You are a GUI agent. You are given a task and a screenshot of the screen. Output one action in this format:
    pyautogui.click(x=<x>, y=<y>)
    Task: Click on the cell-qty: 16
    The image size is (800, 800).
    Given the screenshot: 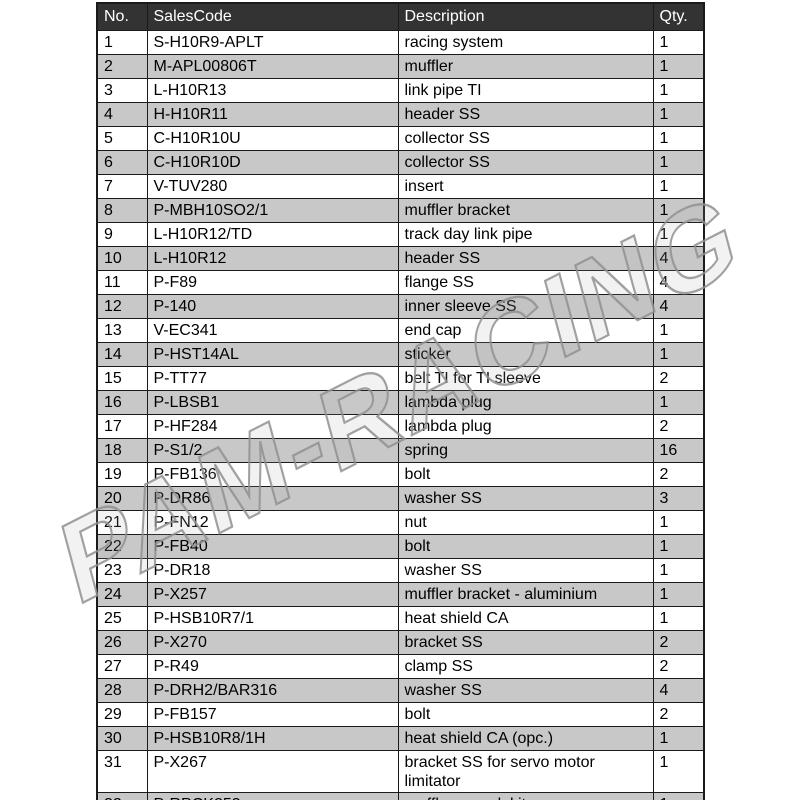 What is the action you would take?
    pyautogui.click(x=678, y=450)
    